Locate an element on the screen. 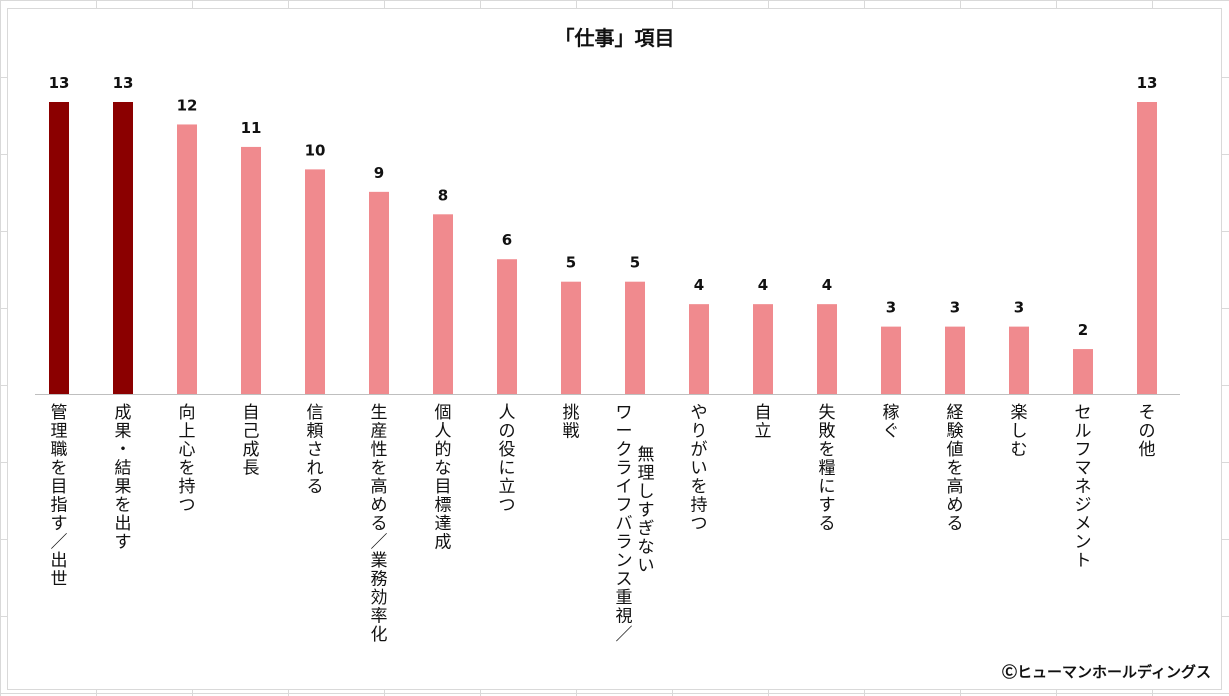  category-label: 生産性を高める／業務効率化 is located at coordinates (379, 524).